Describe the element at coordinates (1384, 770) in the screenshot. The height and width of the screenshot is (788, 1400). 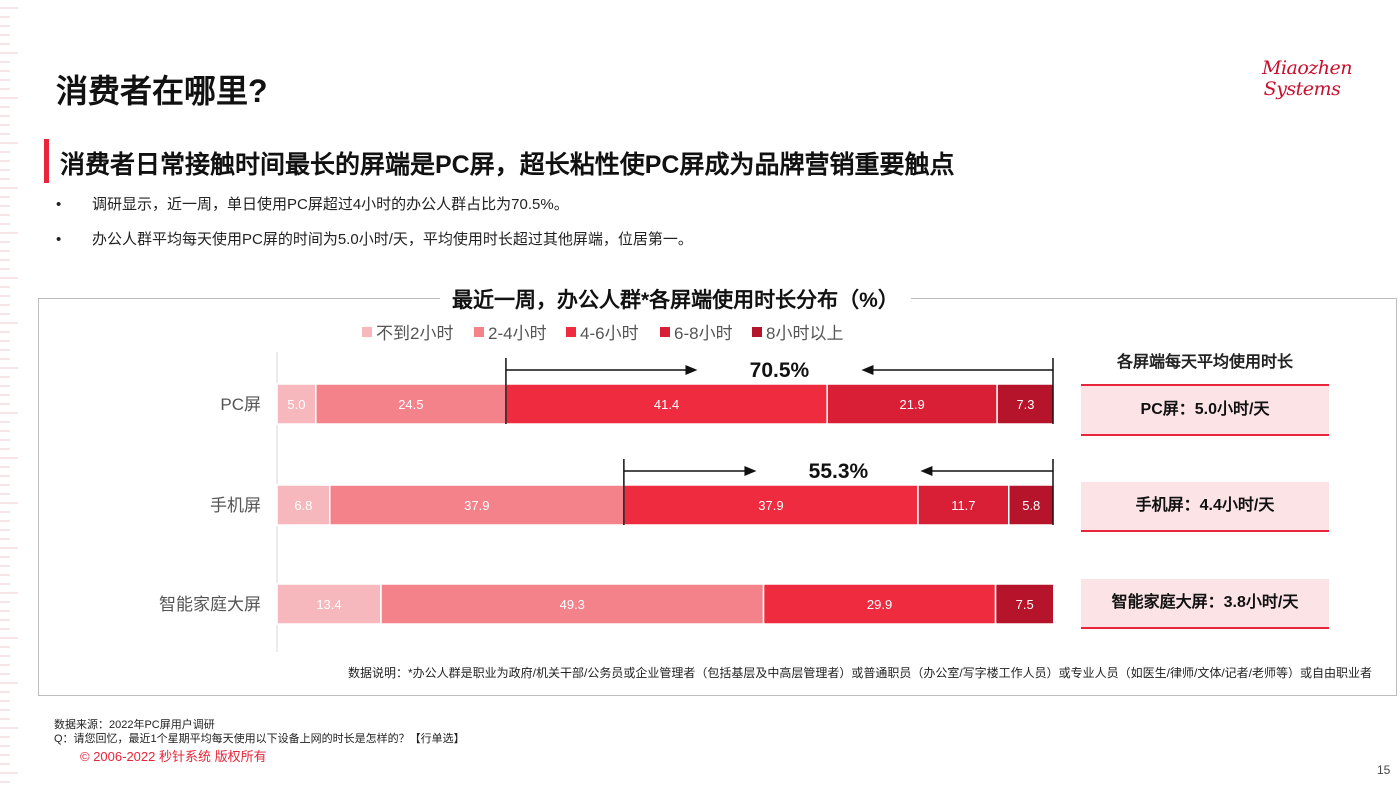
I see `page-number: 15` at that location.